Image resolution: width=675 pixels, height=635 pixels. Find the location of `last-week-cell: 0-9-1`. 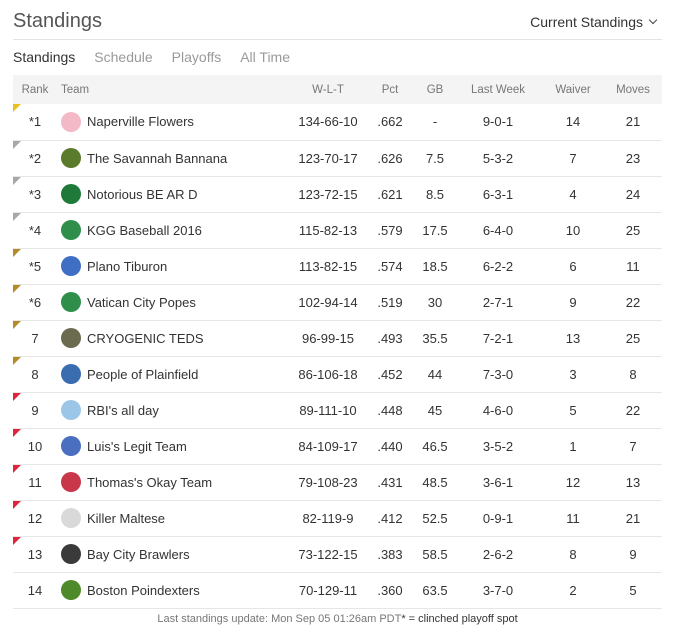

last-week-cell: 0-9-1 is located at coordinates (498, 518).